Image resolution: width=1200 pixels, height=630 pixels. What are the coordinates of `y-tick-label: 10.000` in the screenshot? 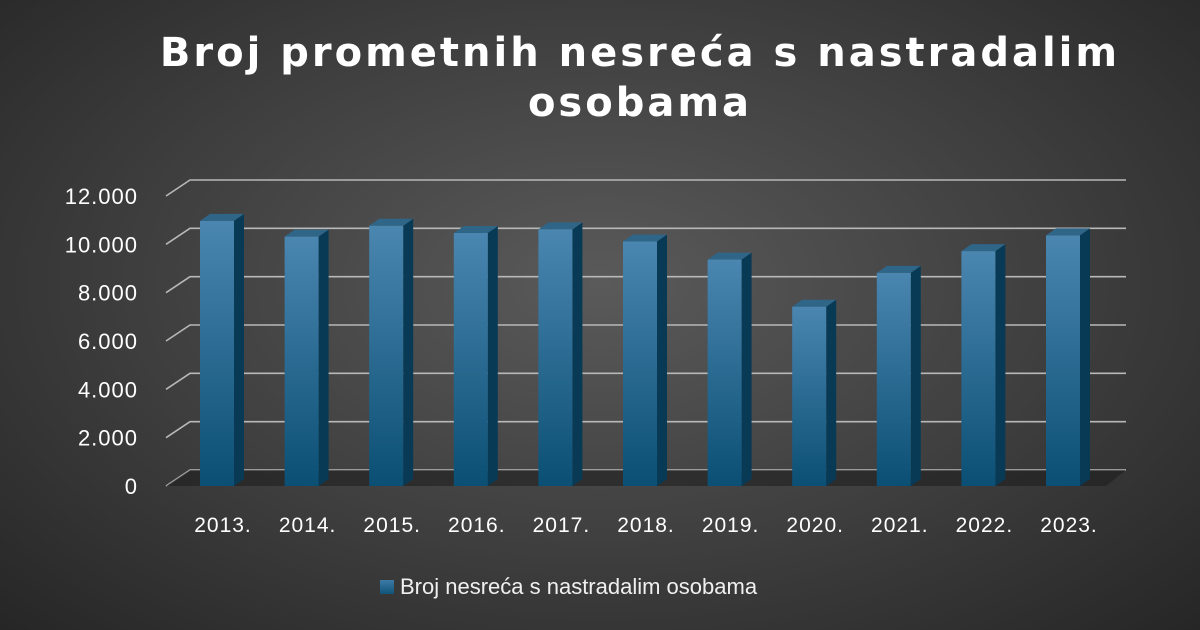 It's located at (101, 244).